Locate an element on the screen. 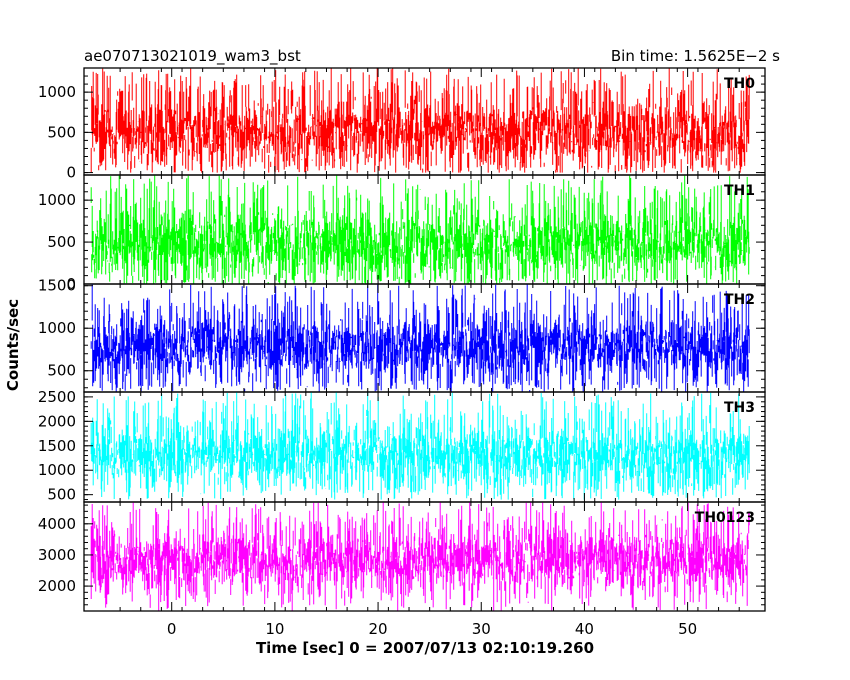  x-axis-title: Time [sec] 0 = 2007/07/13 02:10:19.260 is located at coordinates (425, 648).